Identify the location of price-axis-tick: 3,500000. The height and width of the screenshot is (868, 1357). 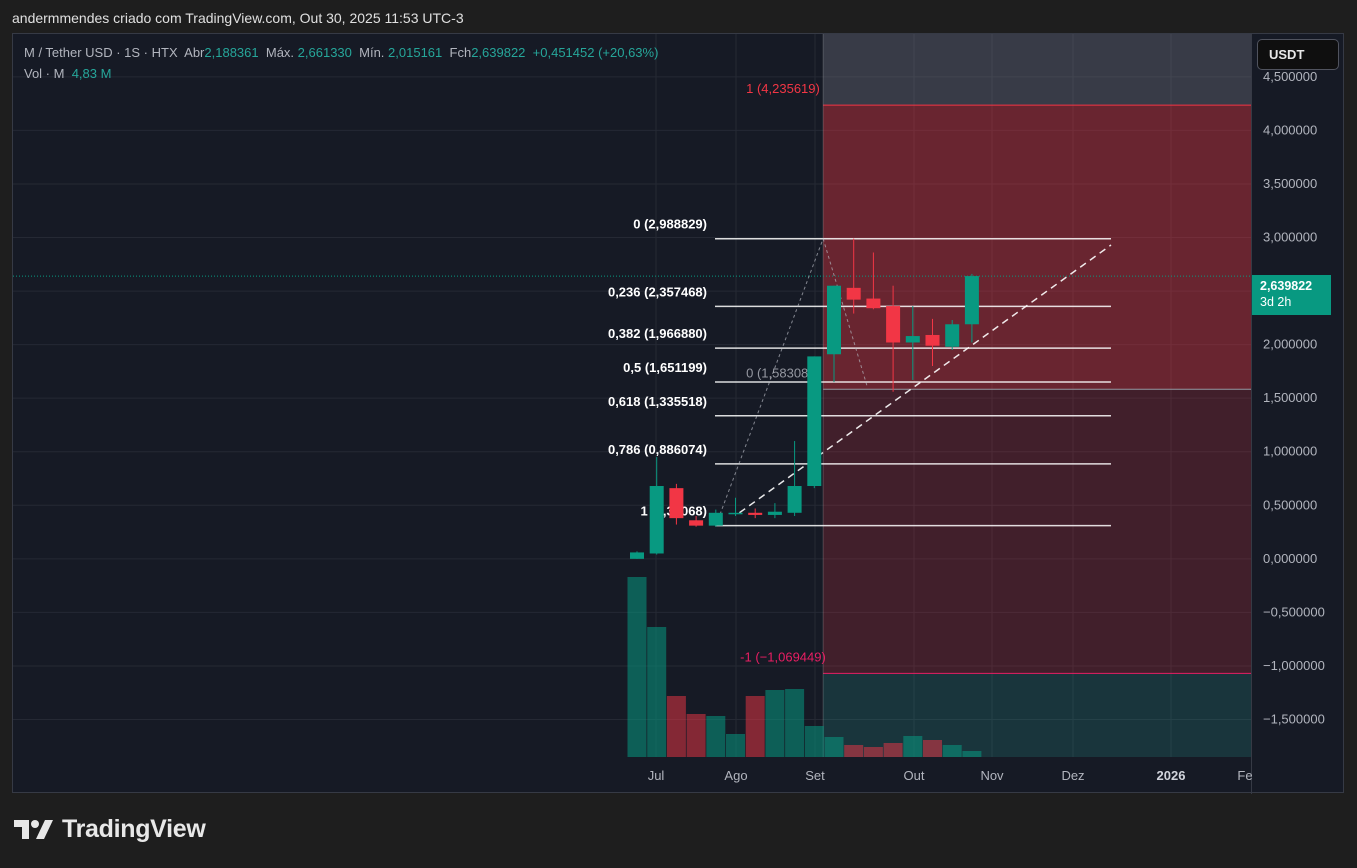
(1290, 183).